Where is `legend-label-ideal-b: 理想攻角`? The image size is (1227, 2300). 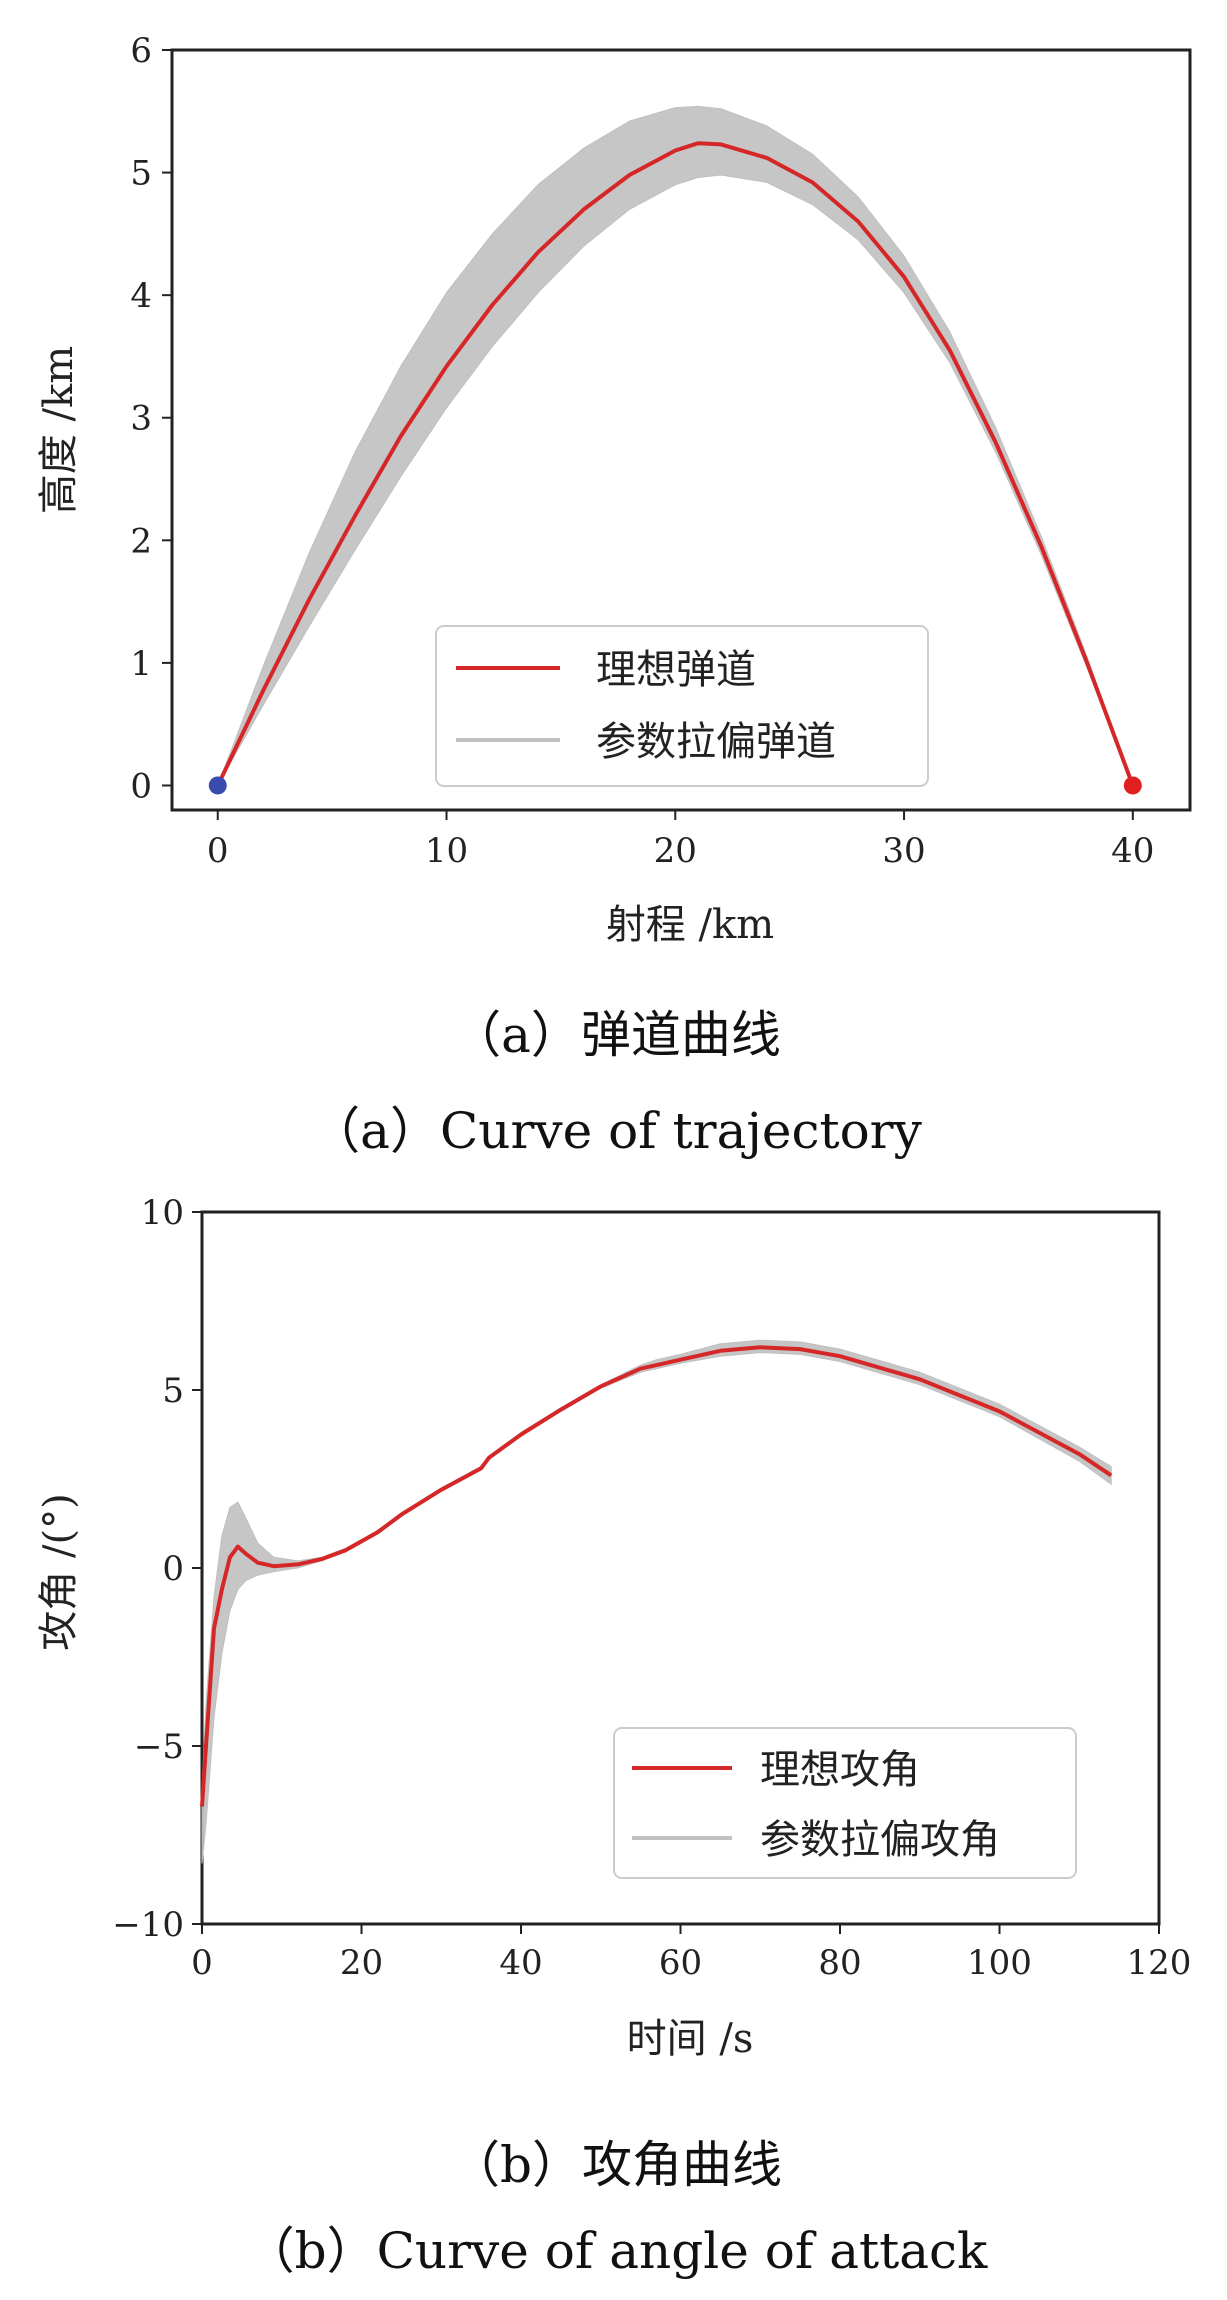
legend-label-ideal-b: 理想攻角 is located at coordinates (840, 1770).